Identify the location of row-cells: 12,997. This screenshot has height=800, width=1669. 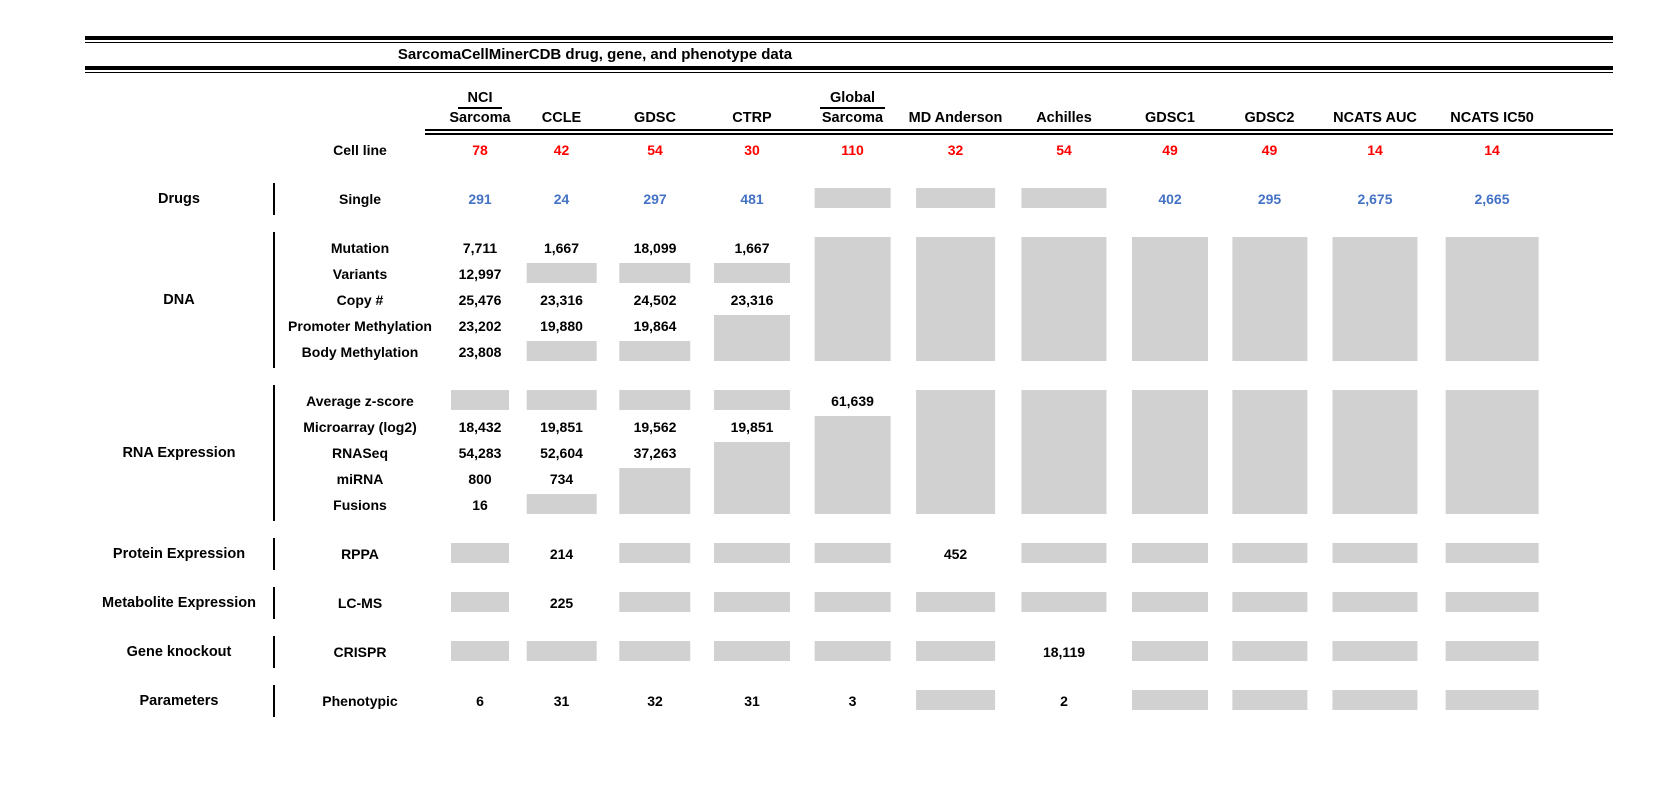
(999, 274).